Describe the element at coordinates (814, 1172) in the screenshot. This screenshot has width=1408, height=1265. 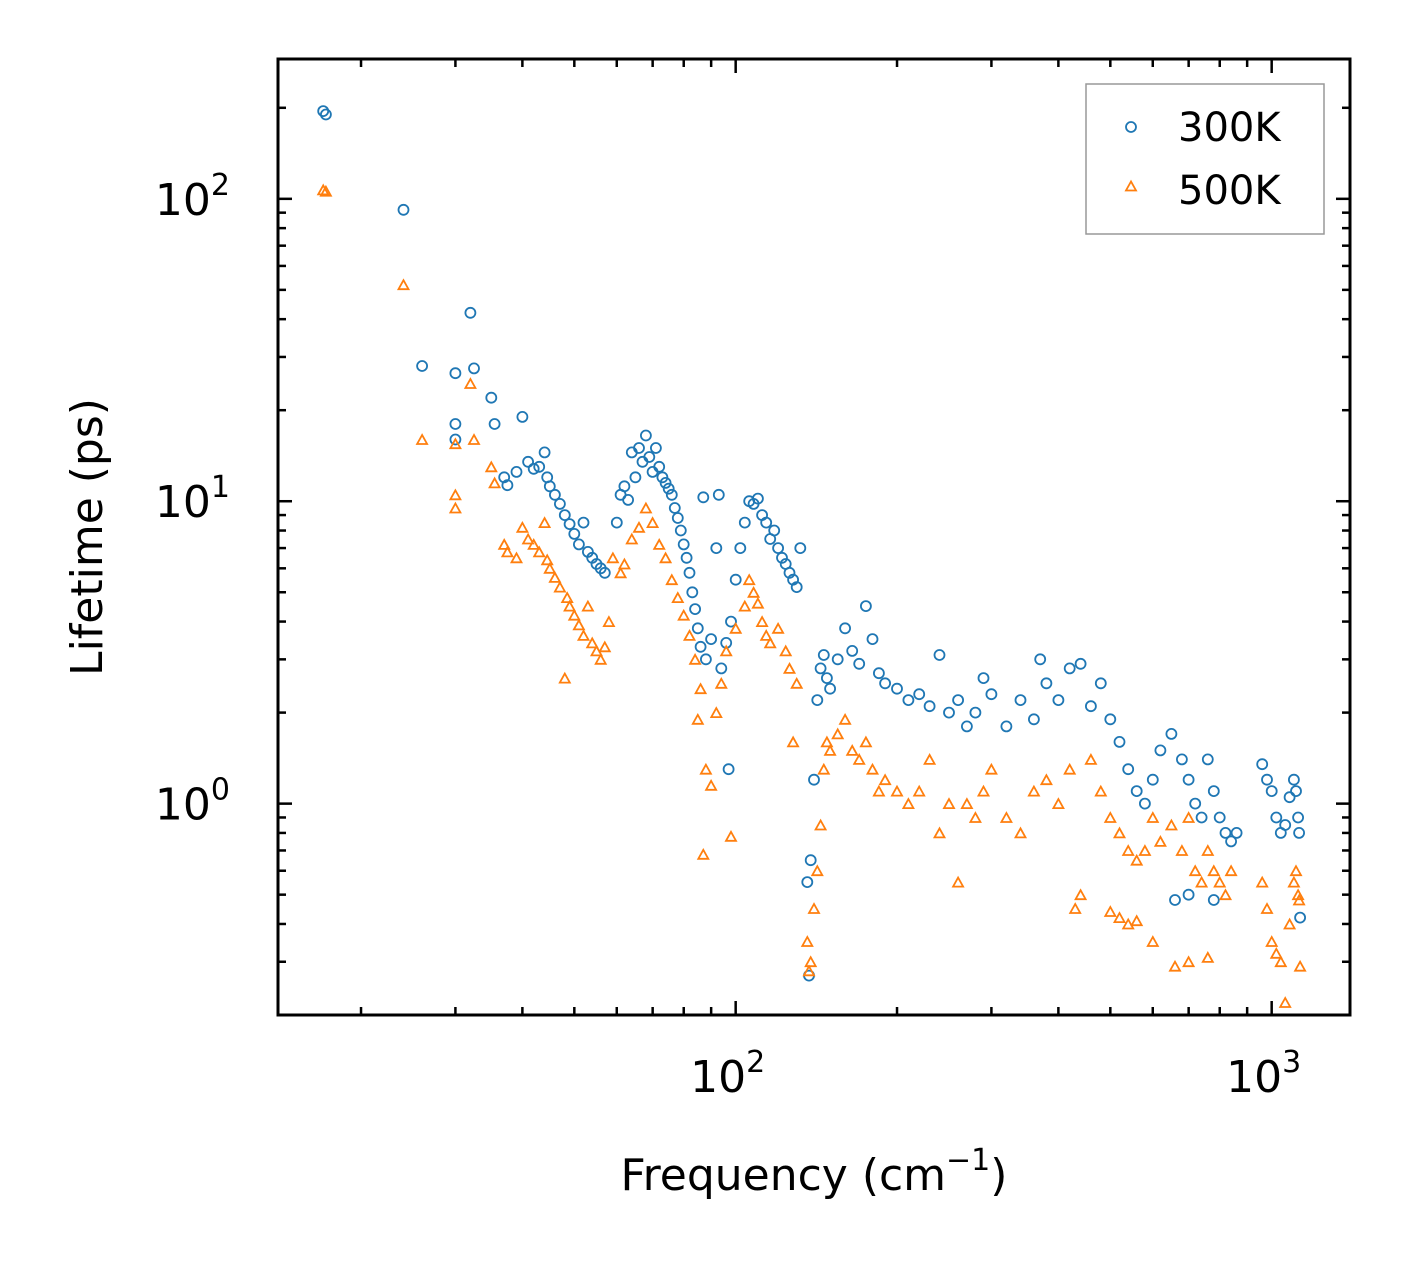
I see `x-axis-label: Frequency (cm−1)` at that location.